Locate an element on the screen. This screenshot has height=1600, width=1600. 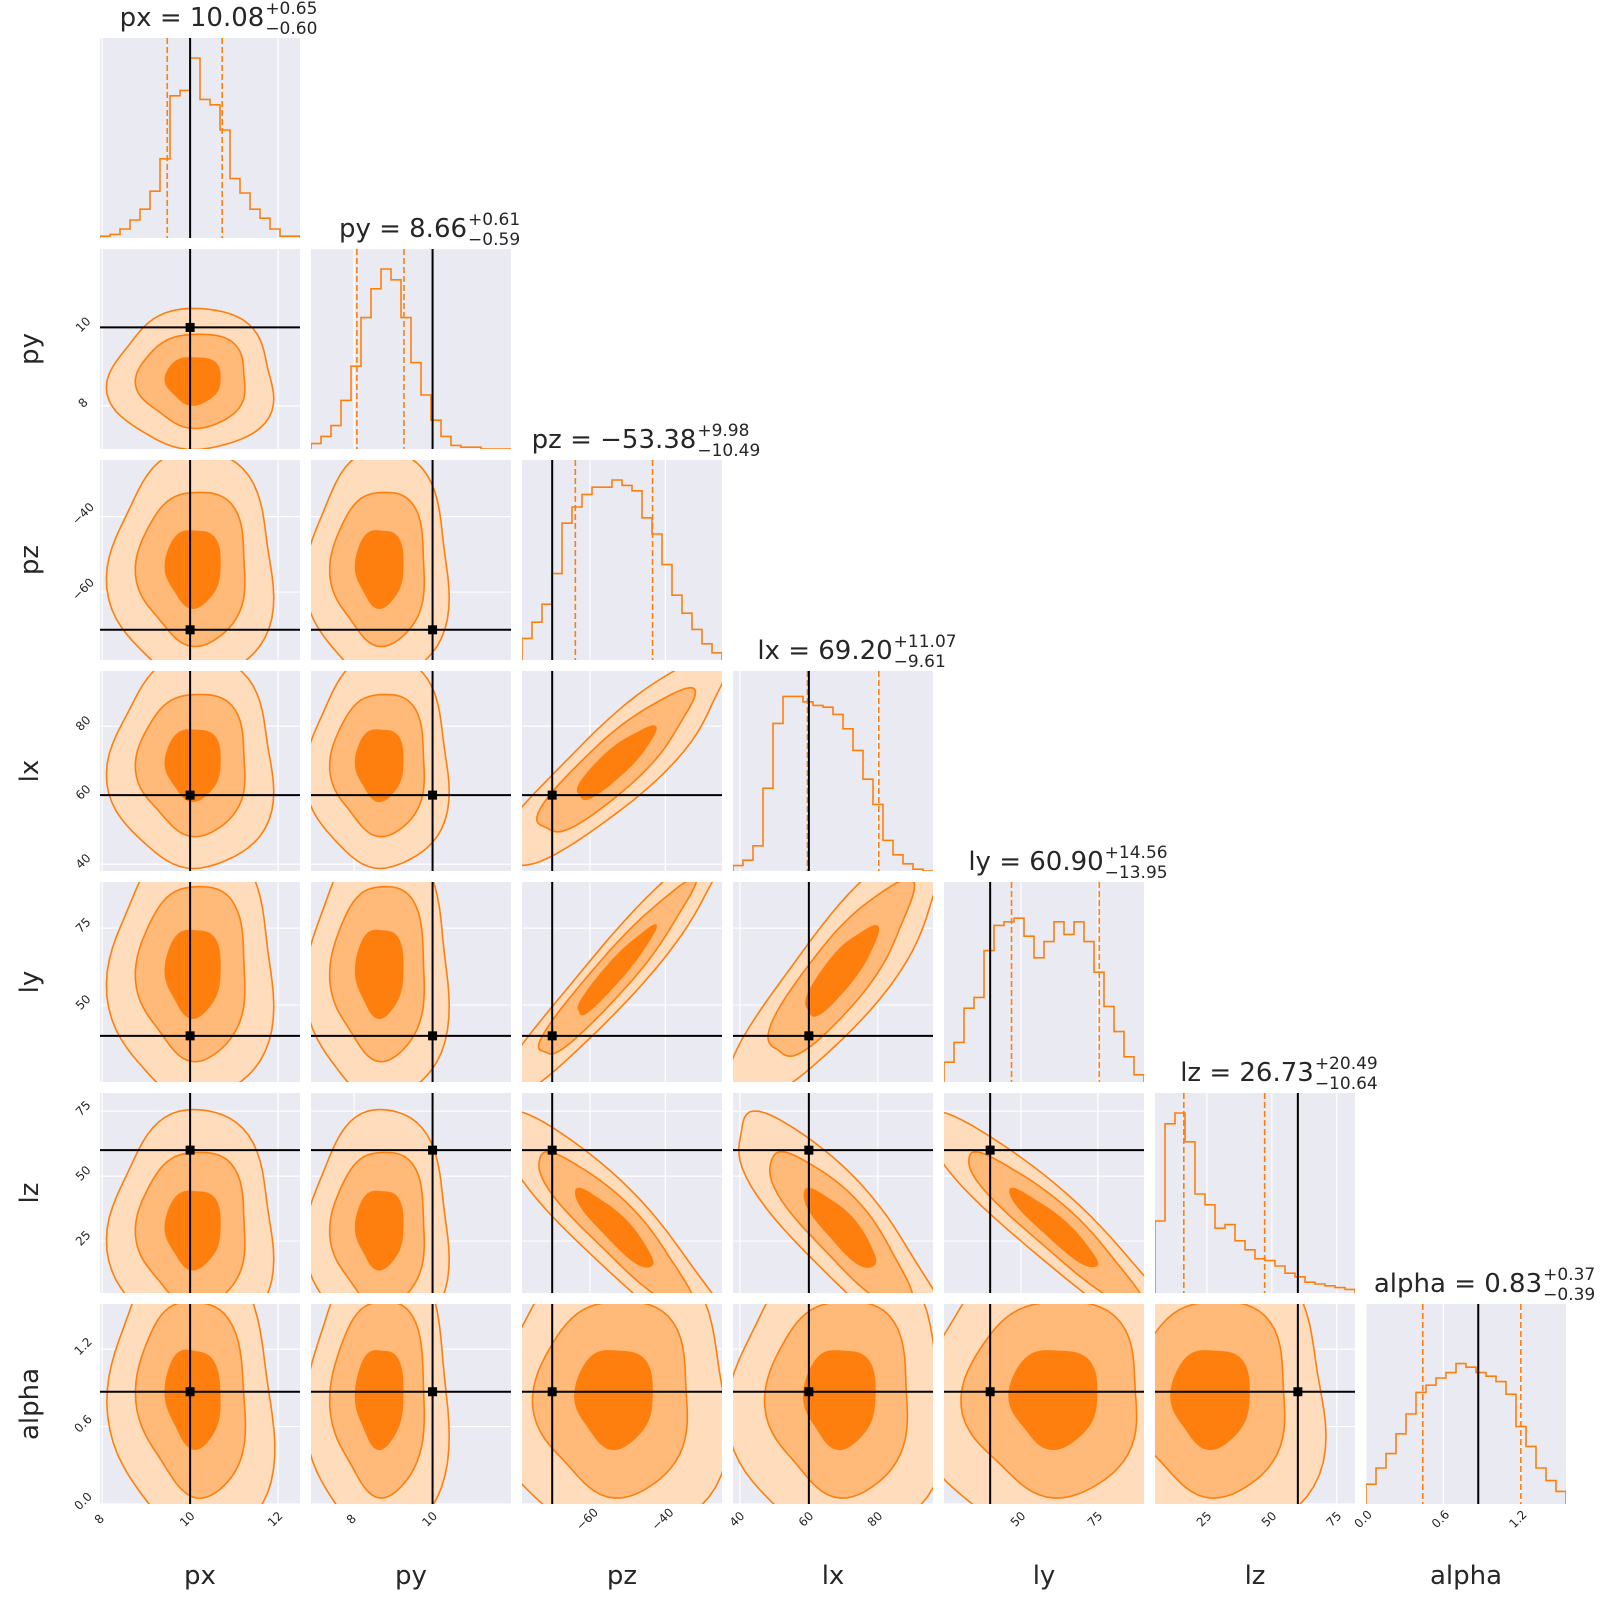
panel-pz-ly is located at coordinates (622, 982).